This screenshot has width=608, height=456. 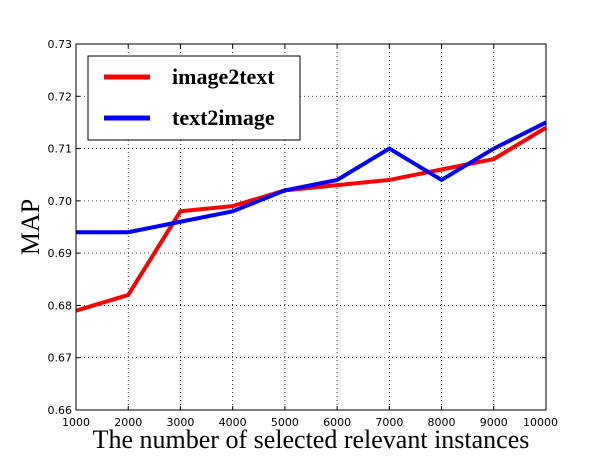 What do you see at coordinates (60, 410) in the screenshot?
I see `y-tick-label: 0.66` at bounding box center [60, 410].